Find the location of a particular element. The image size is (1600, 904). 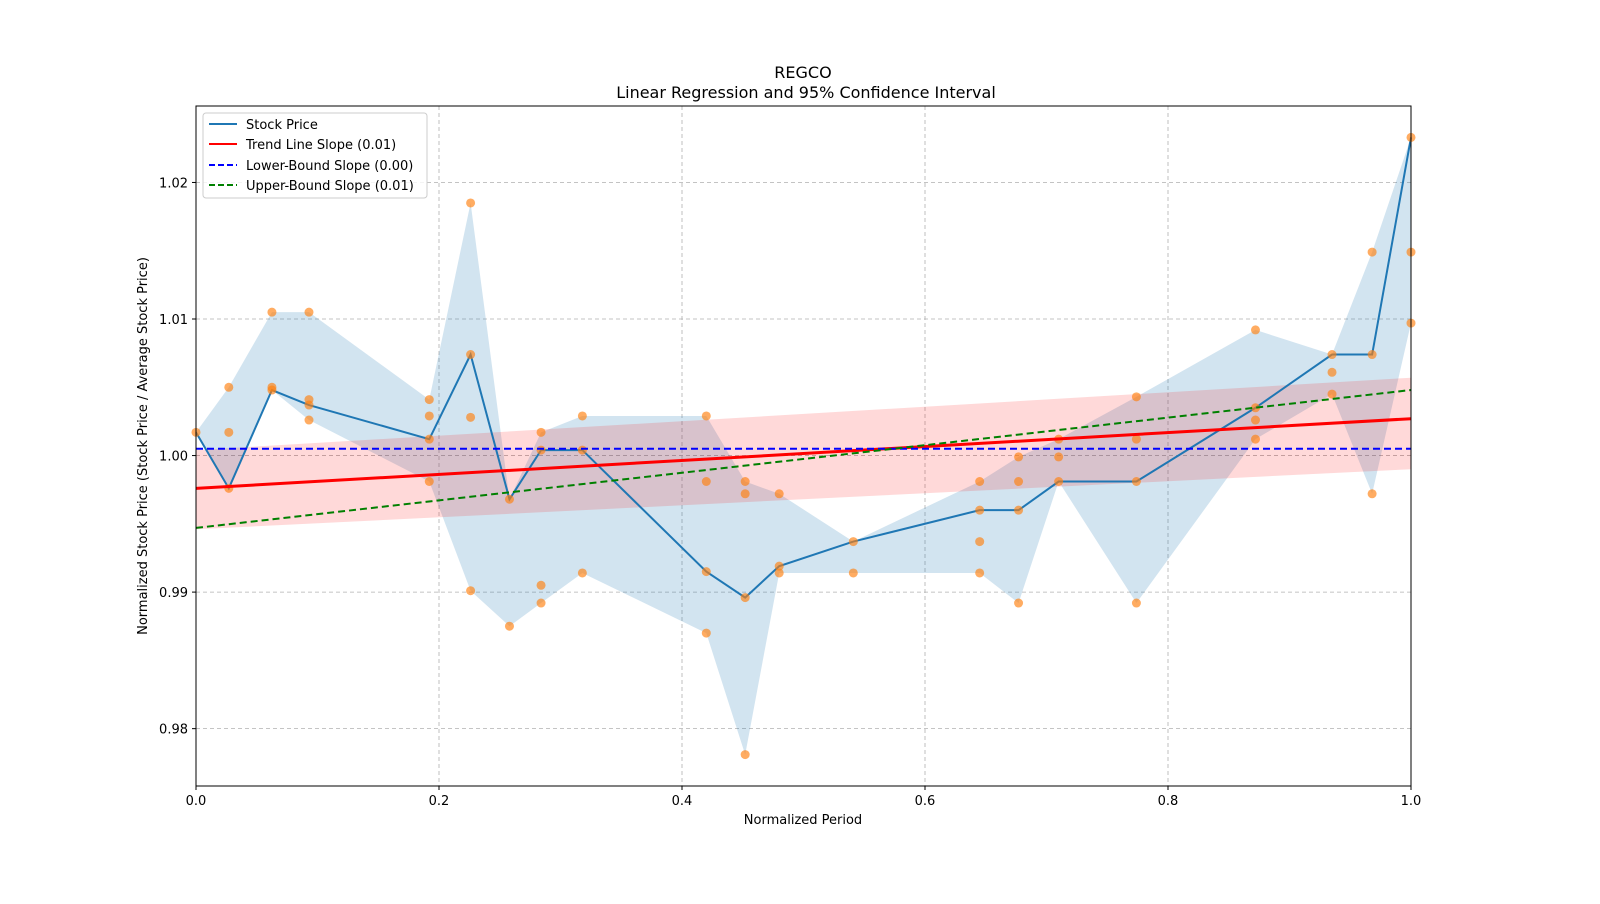

y-tick-label: 1.00 is located at coordinates (173, 457).